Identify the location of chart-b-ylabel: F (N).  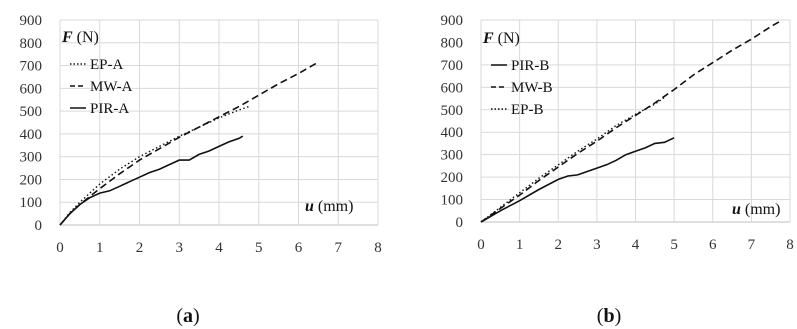
(501, 38).